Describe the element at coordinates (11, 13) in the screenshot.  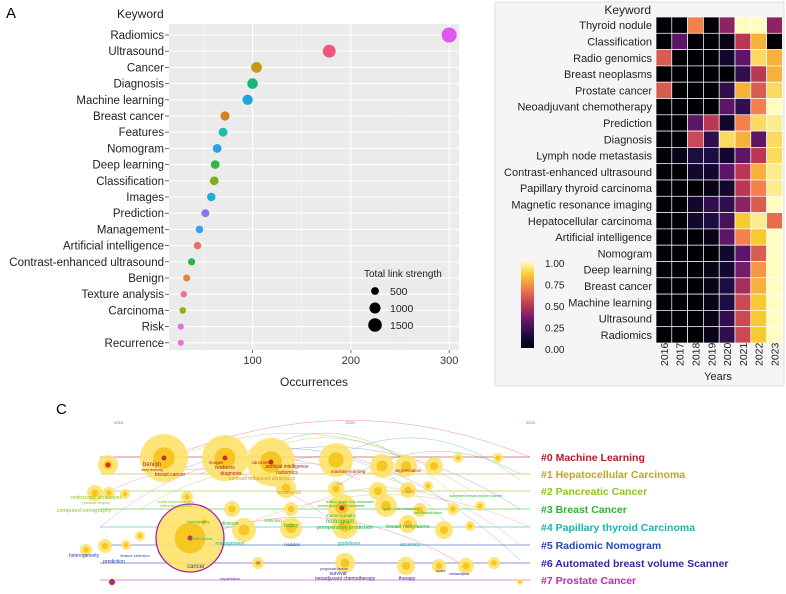
I see `panel-label-a: A` at that location.